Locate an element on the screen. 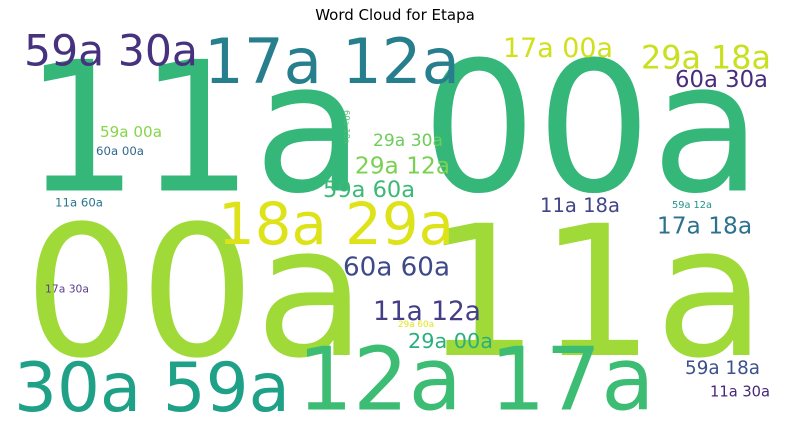 The image size is (790, 427). word-11a-18a: 11a 18a is located at coordinates (580, 205).